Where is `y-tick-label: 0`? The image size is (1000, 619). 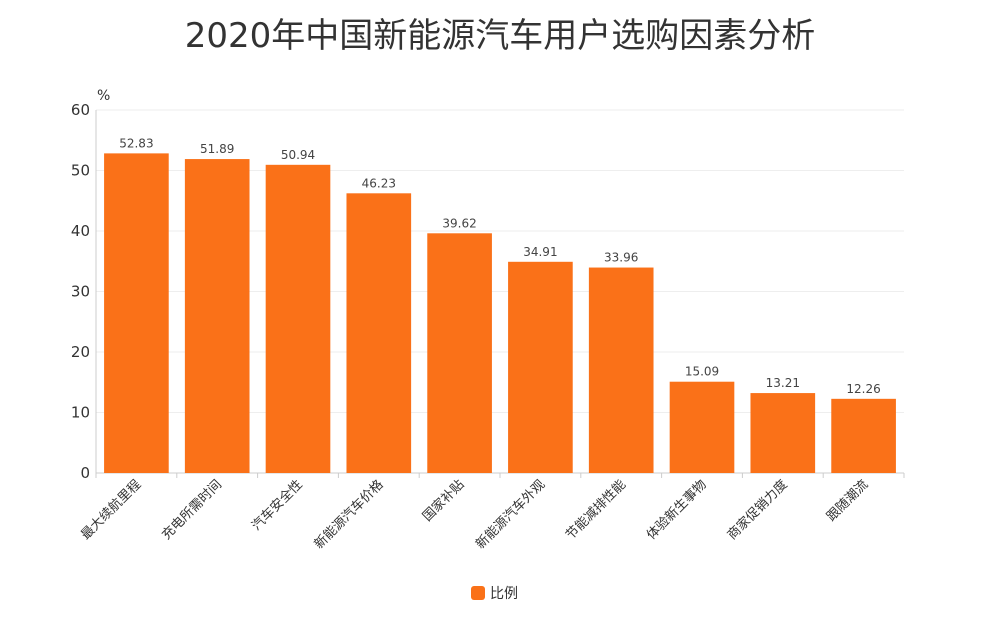 y-tick-label: 0 is located at coordinates (85, 473).